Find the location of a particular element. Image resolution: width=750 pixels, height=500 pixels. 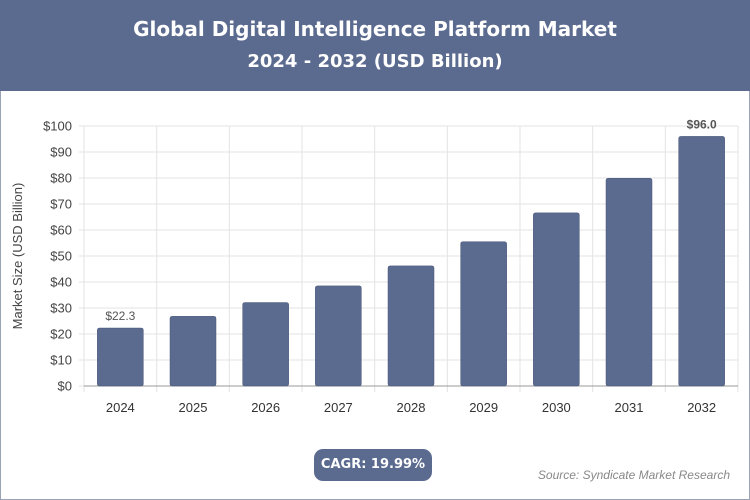

data-label: $96.0 is located at coordinates (702, 124).